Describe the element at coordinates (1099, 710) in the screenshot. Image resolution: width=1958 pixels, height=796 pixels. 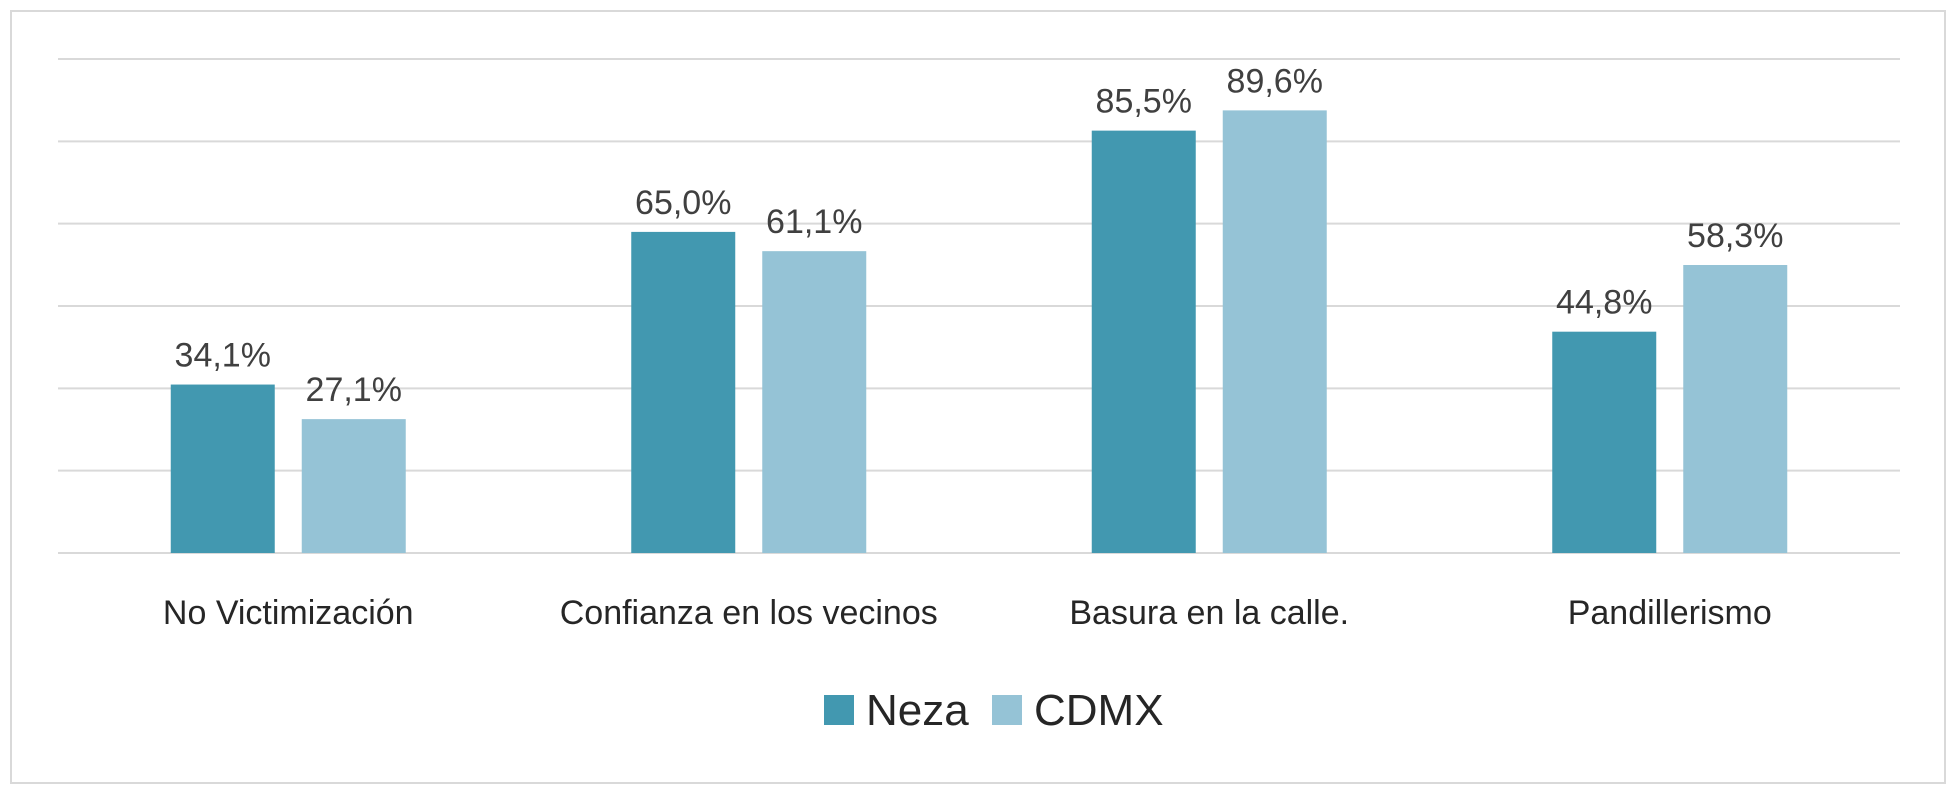
I see `legend-label-cdmx: CDMX` at that location.